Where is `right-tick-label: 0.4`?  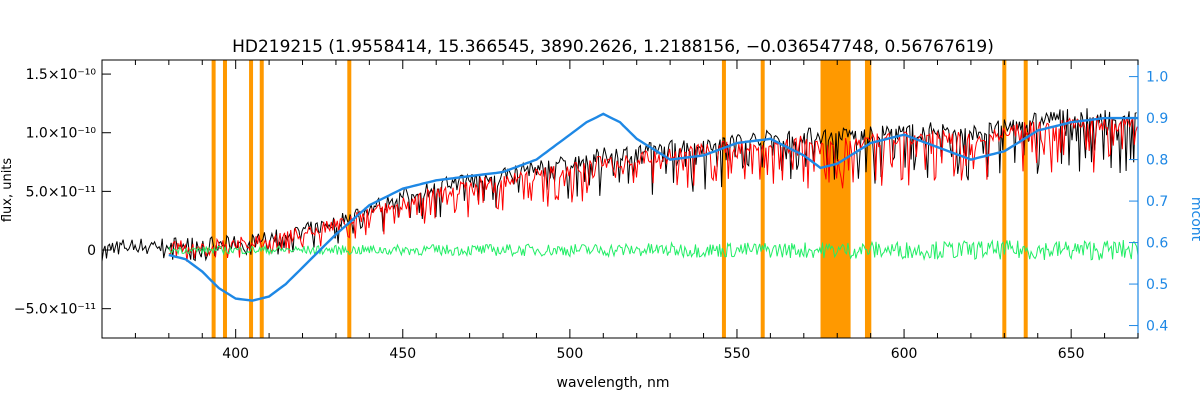
right-tick-label: 0.4 is located at coordinates (1157, 327).